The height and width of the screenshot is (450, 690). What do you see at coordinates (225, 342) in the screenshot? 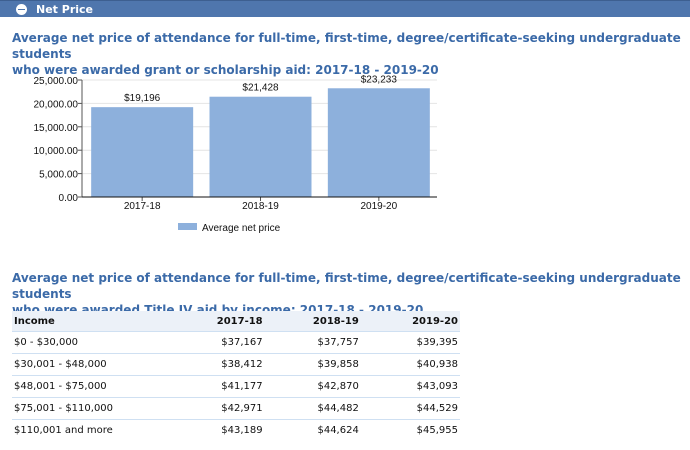
I see `price-2017-18: $37,167` at bounding box center [225, 342].